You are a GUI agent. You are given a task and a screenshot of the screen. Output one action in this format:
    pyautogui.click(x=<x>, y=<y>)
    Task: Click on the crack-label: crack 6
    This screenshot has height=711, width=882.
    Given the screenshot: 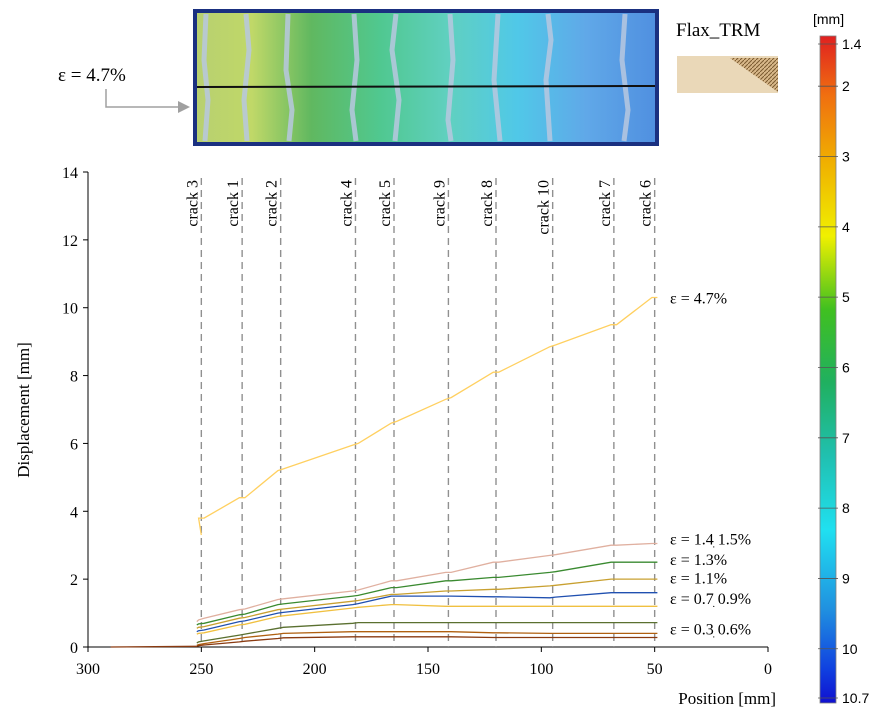 What is the action you would take?
    pyautogui.click(x=646, y=203)
    